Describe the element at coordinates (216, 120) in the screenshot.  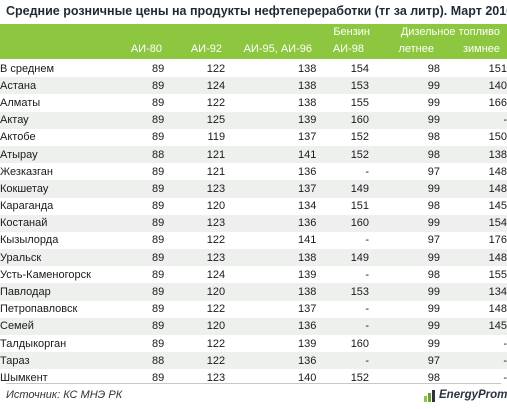
I see `cell-ai92: 125` at that location.